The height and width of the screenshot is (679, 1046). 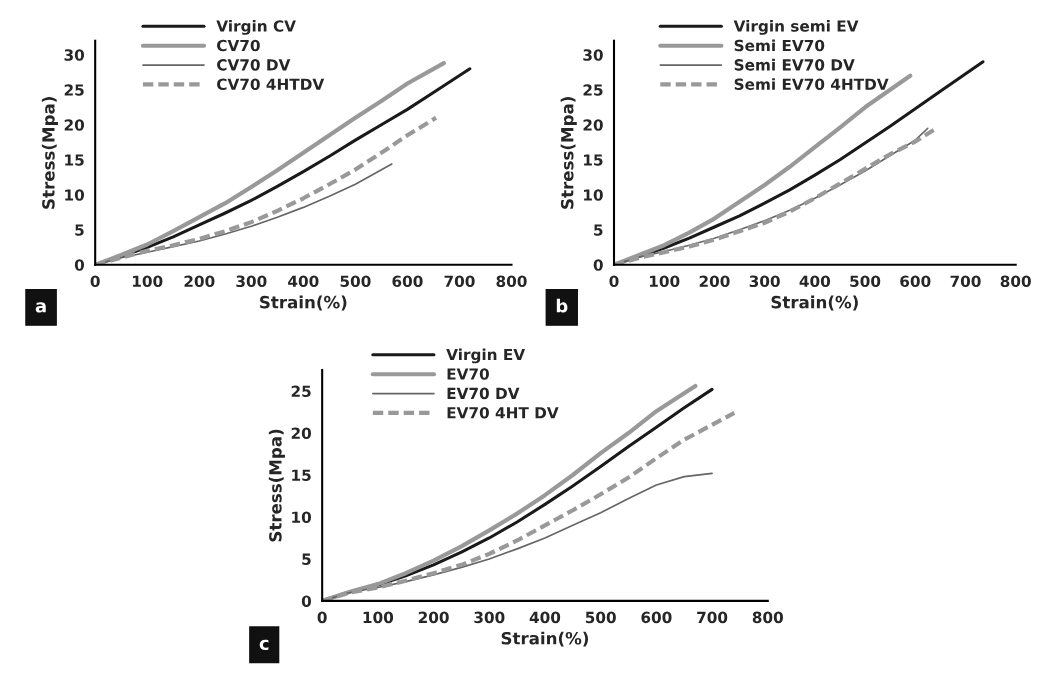 What do you see at coordinates (486, 356) in the screenshot?
I see `legend-label: Virgin EV` at bounding box center [486, 356].